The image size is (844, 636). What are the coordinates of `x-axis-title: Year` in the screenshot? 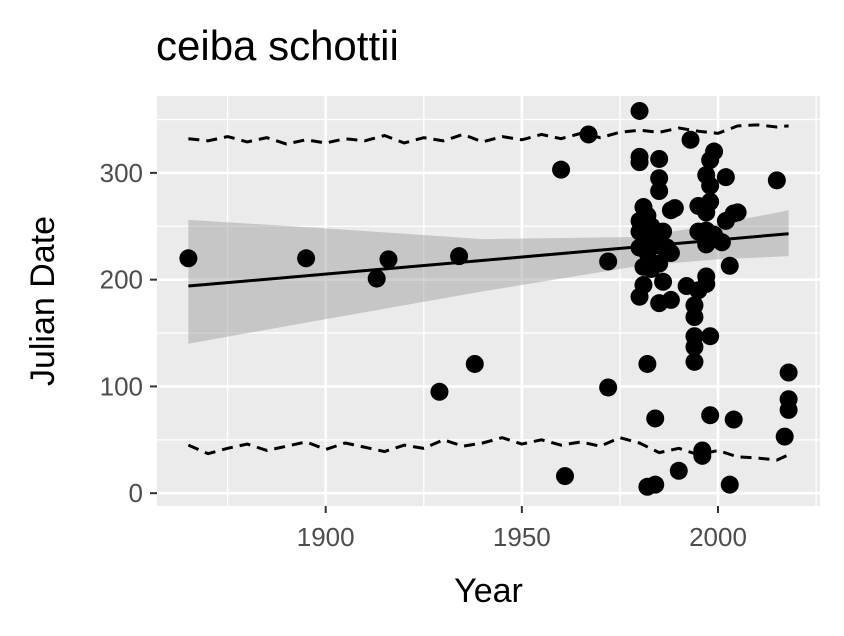 It's located at (488, 591).